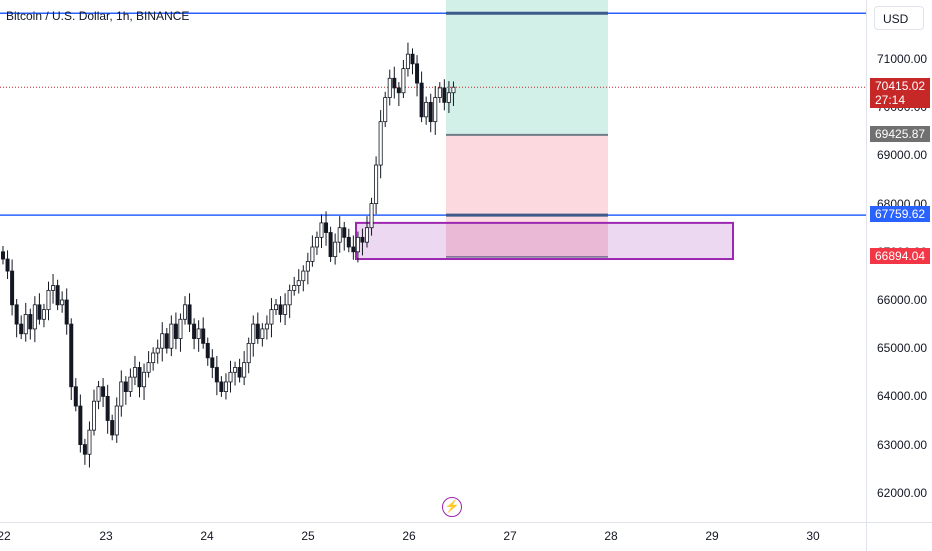 Image resolution: width=932 pixels, height=551 pixels. Describe the element at coordinates (902, 300) in the screenshot. I see `price-tick: 66000.00` at that location.